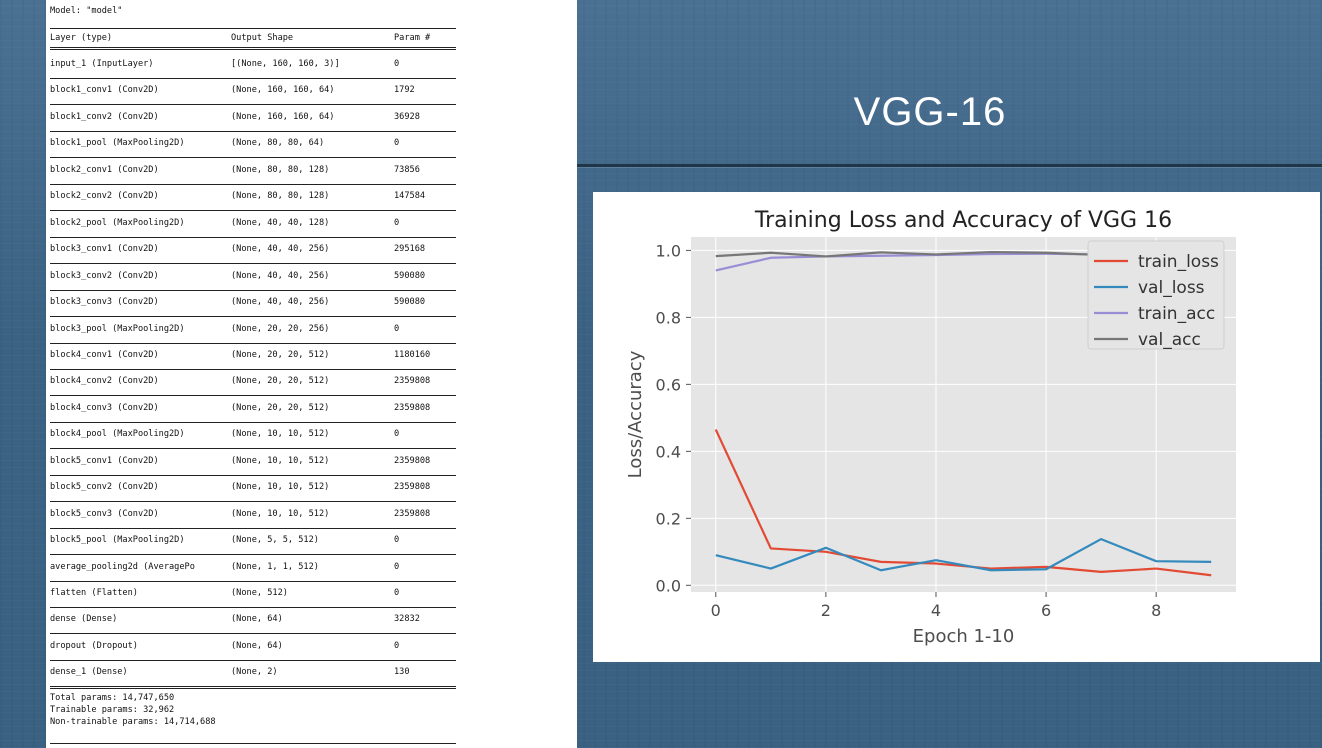  I want to click on non-trainable-params: Non-trainable params: 14,714,688, so click(133, 721).